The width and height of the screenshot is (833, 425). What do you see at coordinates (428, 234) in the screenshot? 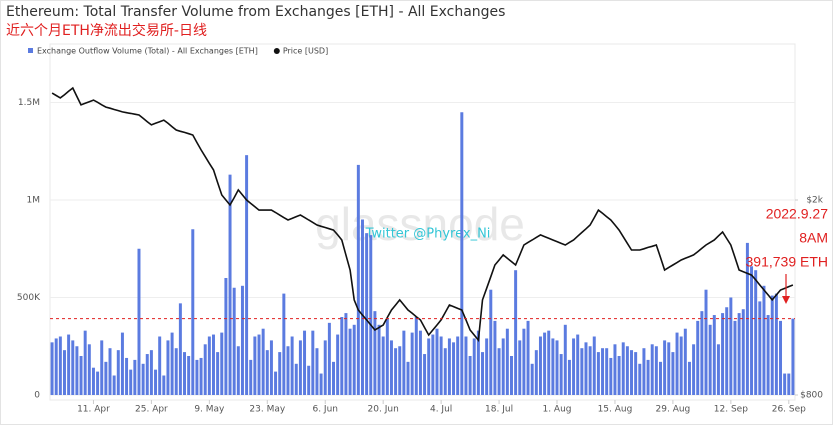
I see `credit: Twitter @Phyrex_Ni` at bounding box center [428, 234].